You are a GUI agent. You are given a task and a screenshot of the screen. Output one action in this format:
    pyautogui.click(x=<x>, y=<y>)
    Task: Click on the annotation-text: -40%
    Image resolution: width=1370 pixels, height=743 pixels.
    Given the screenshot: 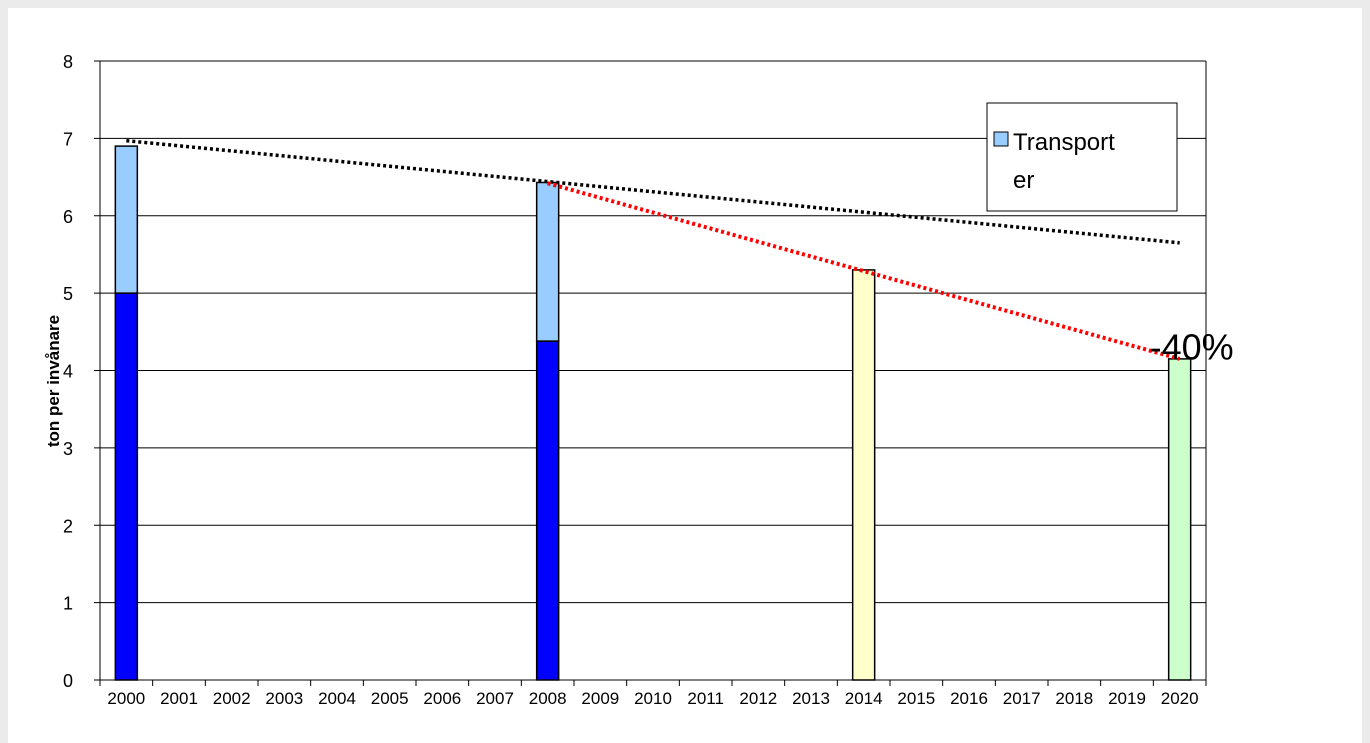 What is the action you would take?
    pyautogui.click(x=1192, y=346)
    